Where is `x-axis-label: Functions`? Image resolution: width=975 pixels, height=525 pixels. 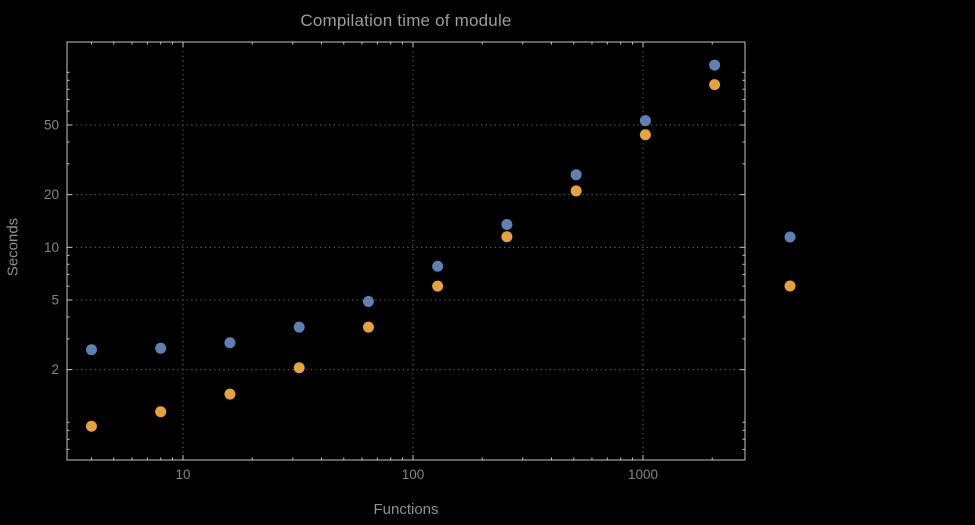
x-axis-label: Functions is located at coordinates (406, 509).